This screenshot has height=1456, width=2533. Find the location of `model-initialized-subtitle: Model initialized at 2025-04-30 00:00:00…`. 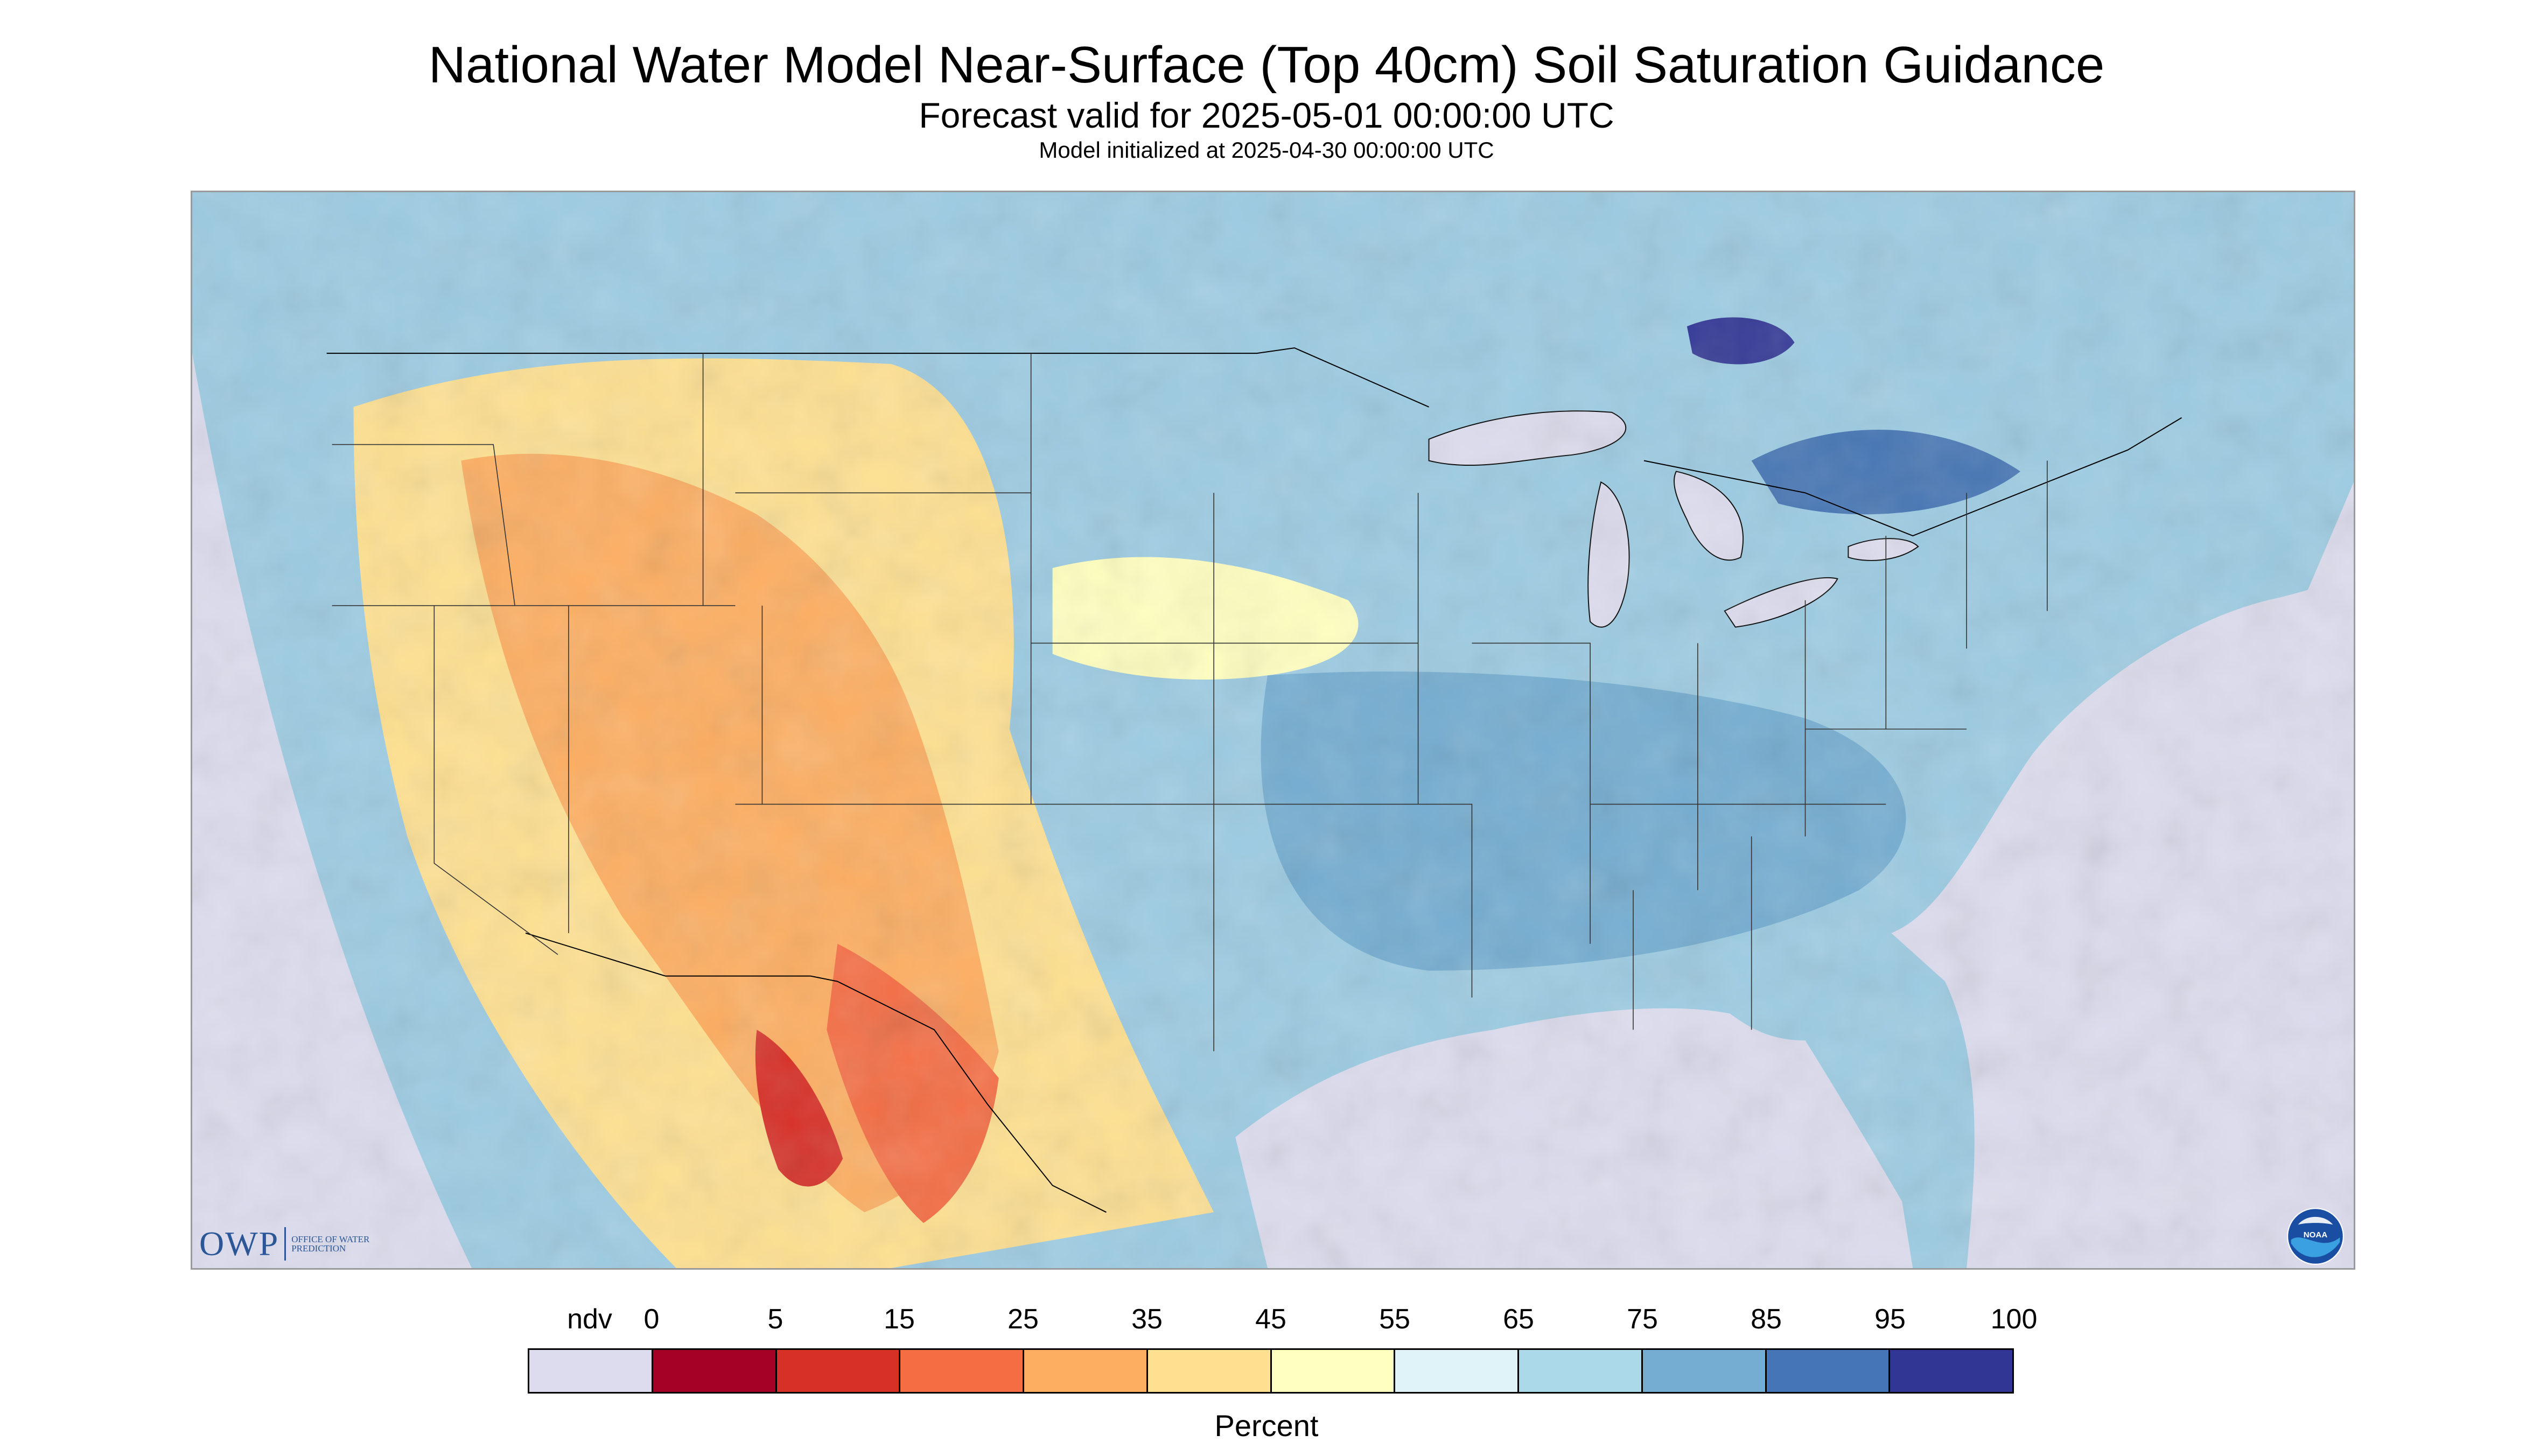

model-initialized-subtitle: Model initialized at 2025-04-30 00:00:00… is located at coordinates (1266, 150).